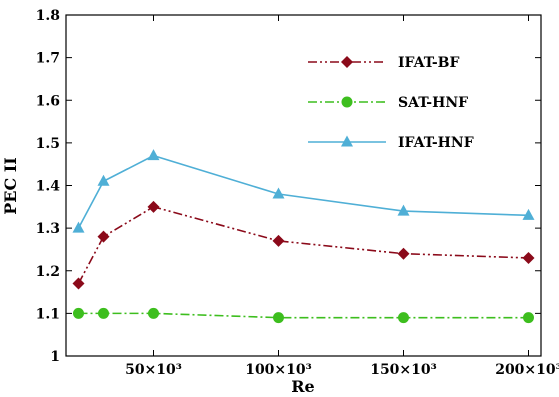 This screenshot has height=397, width=559. Describe the element at coordinates (302, 386) in the screenshot. I see `x-axis-title: Re` at that location.